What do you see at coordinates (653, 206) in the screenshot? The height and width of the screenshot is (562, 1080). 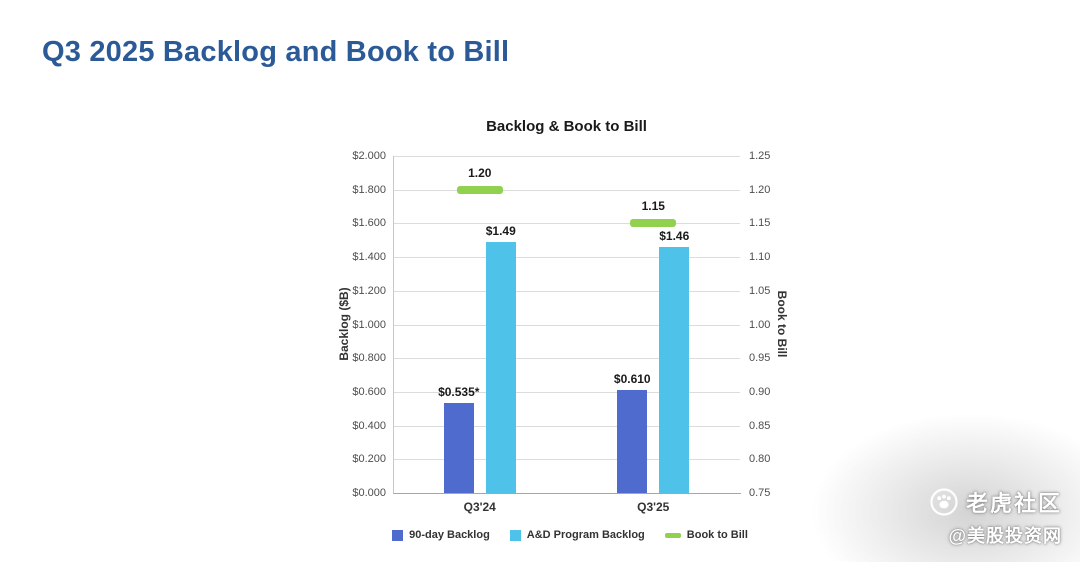 I see `data-label-book-to-bill: 1.15` at bounding box center [653, 206].